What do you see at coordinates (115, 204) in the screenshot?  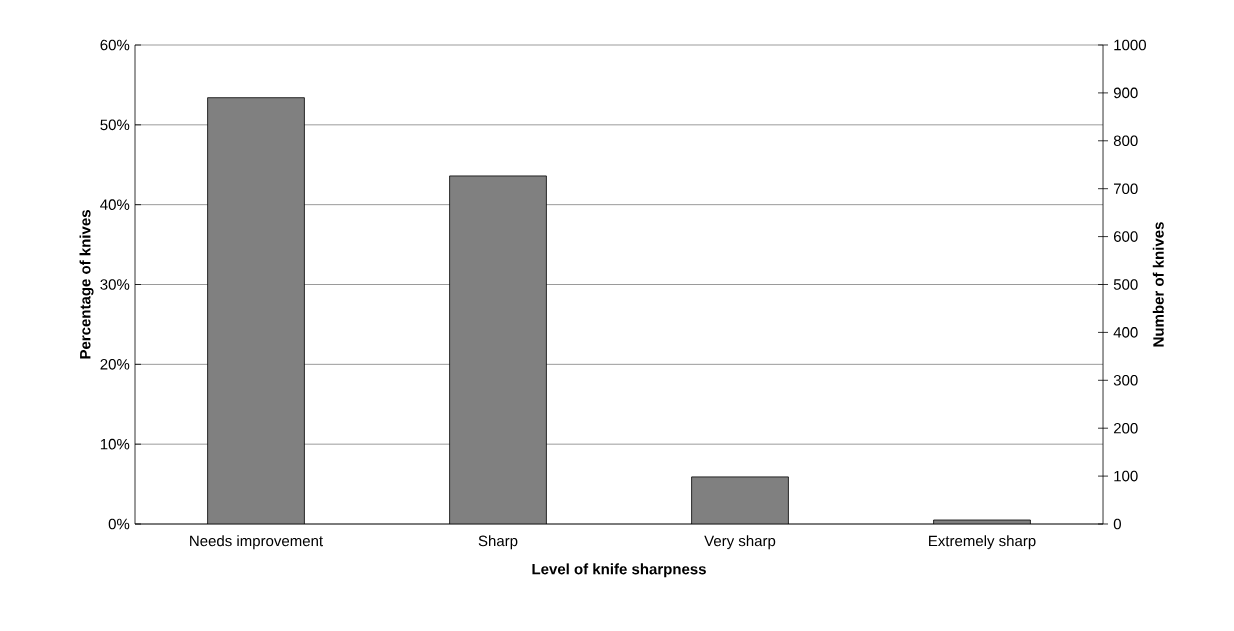 I see `y-tick-label: 40%` at bounding box center [115, 204].